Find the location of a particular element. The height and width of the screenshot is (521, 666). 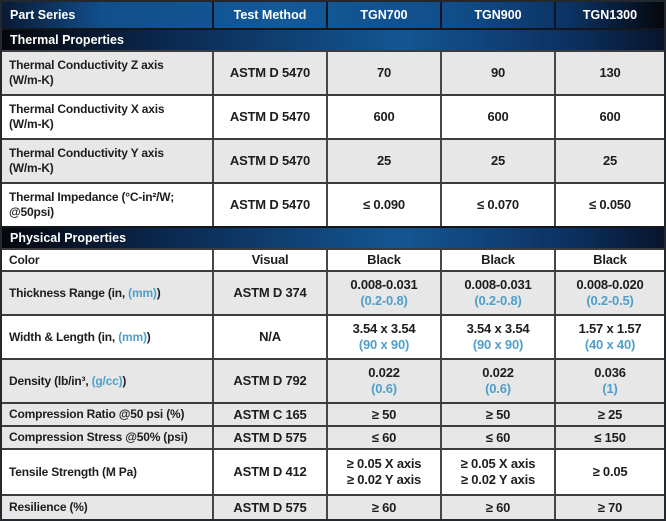

test-method-cell: ASTM D 792 is located at coordinates (269, 381).